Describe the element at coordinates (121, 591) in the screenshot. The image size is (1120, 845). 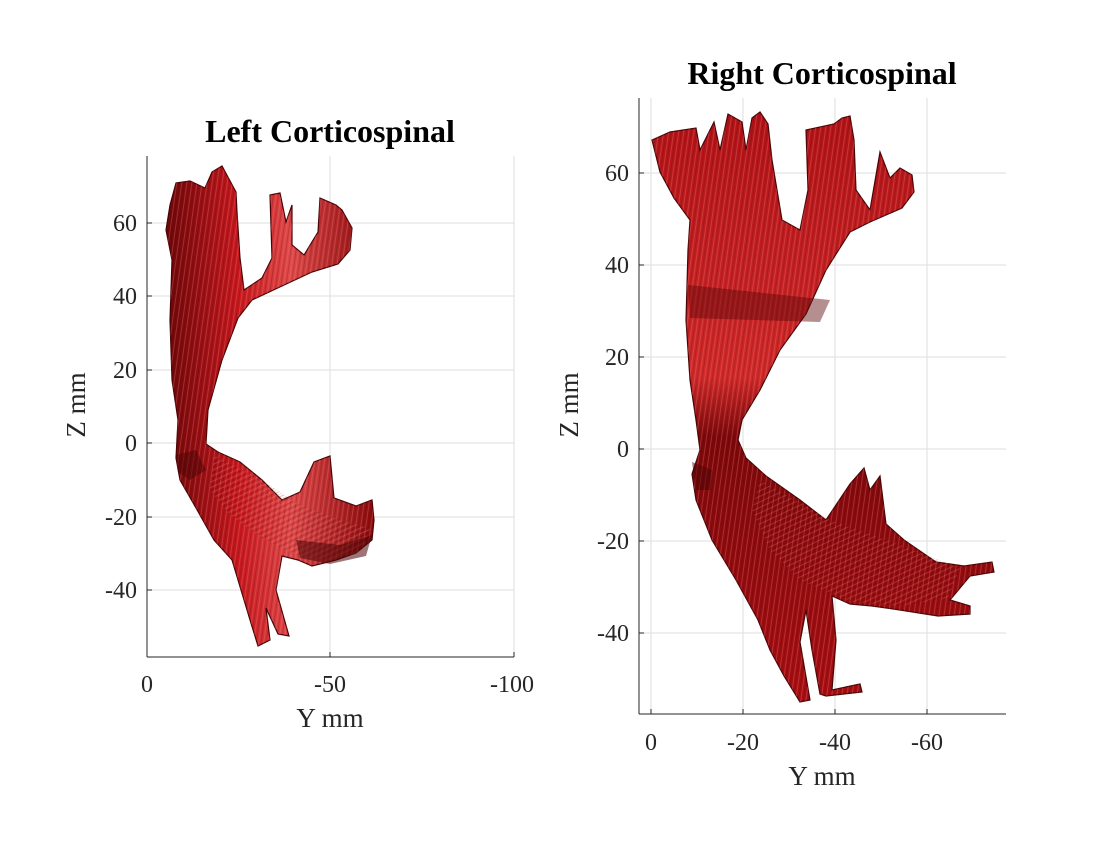
I see `left-ytick-label: -40` at that location.